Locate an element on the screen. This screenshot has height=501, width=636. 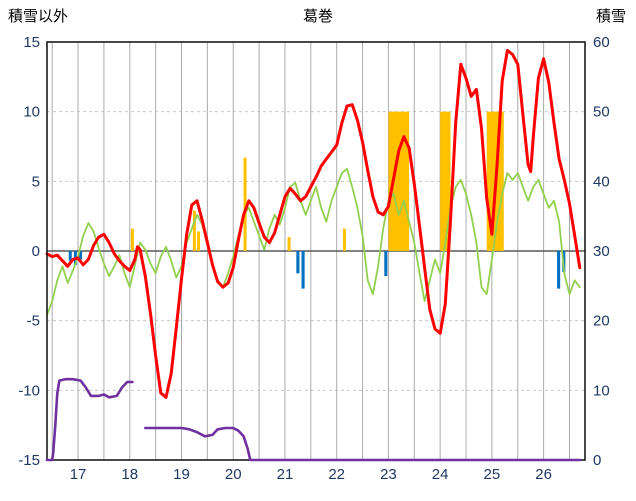
purple-series-line is located at coordinates (313, 419).